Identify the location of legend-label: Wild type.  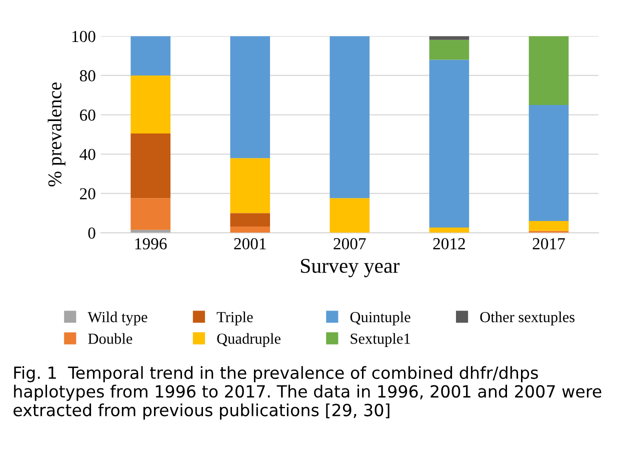
(118, 319).